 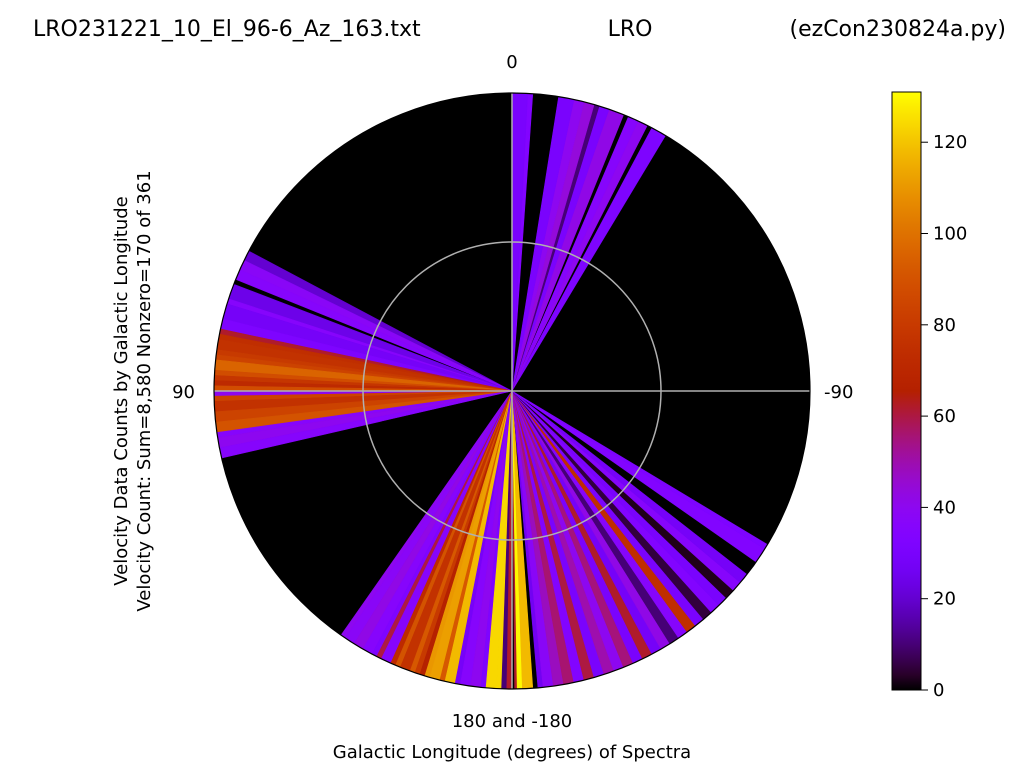 I want to click on title-right: (ezCon230824a.py), so click(x=898, y=29).